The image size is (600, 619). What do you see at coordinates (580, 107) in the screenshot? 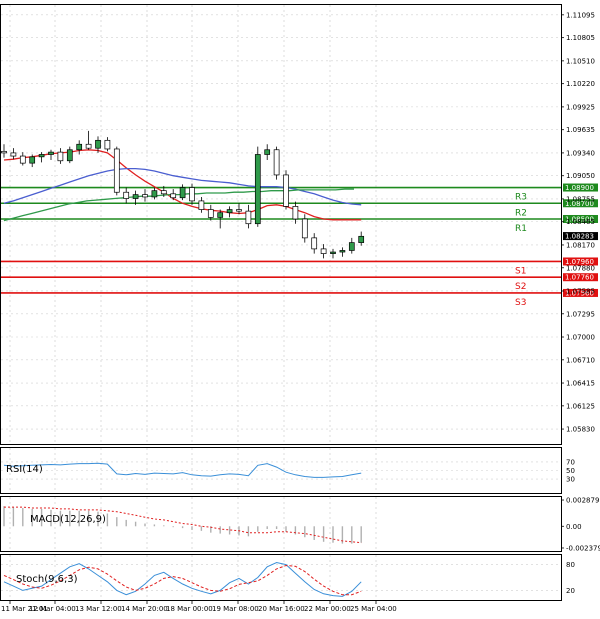
I see `price-tick-label: 1.09925` at bounding box center [580, 107].